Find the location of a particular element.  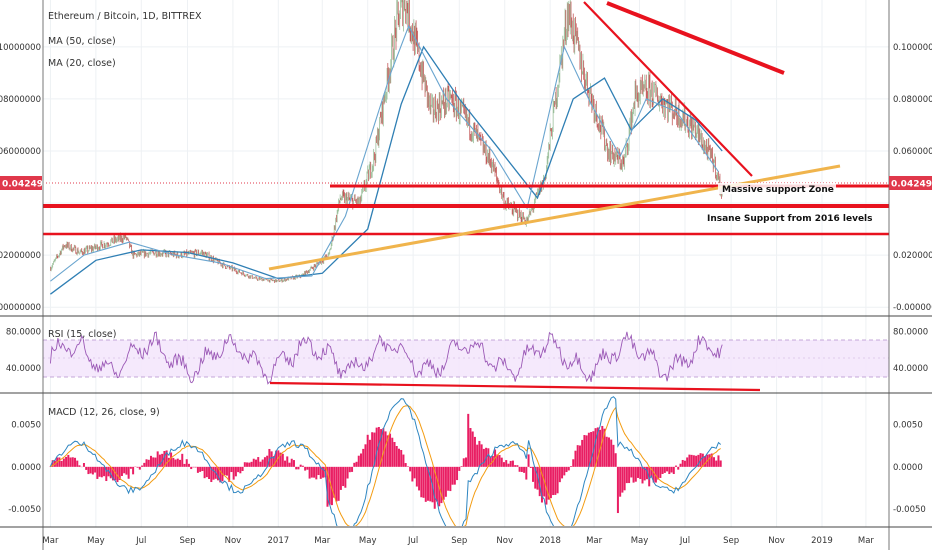

macd-tick-left-2: -0.0050 is located at coordinates (24, 510).